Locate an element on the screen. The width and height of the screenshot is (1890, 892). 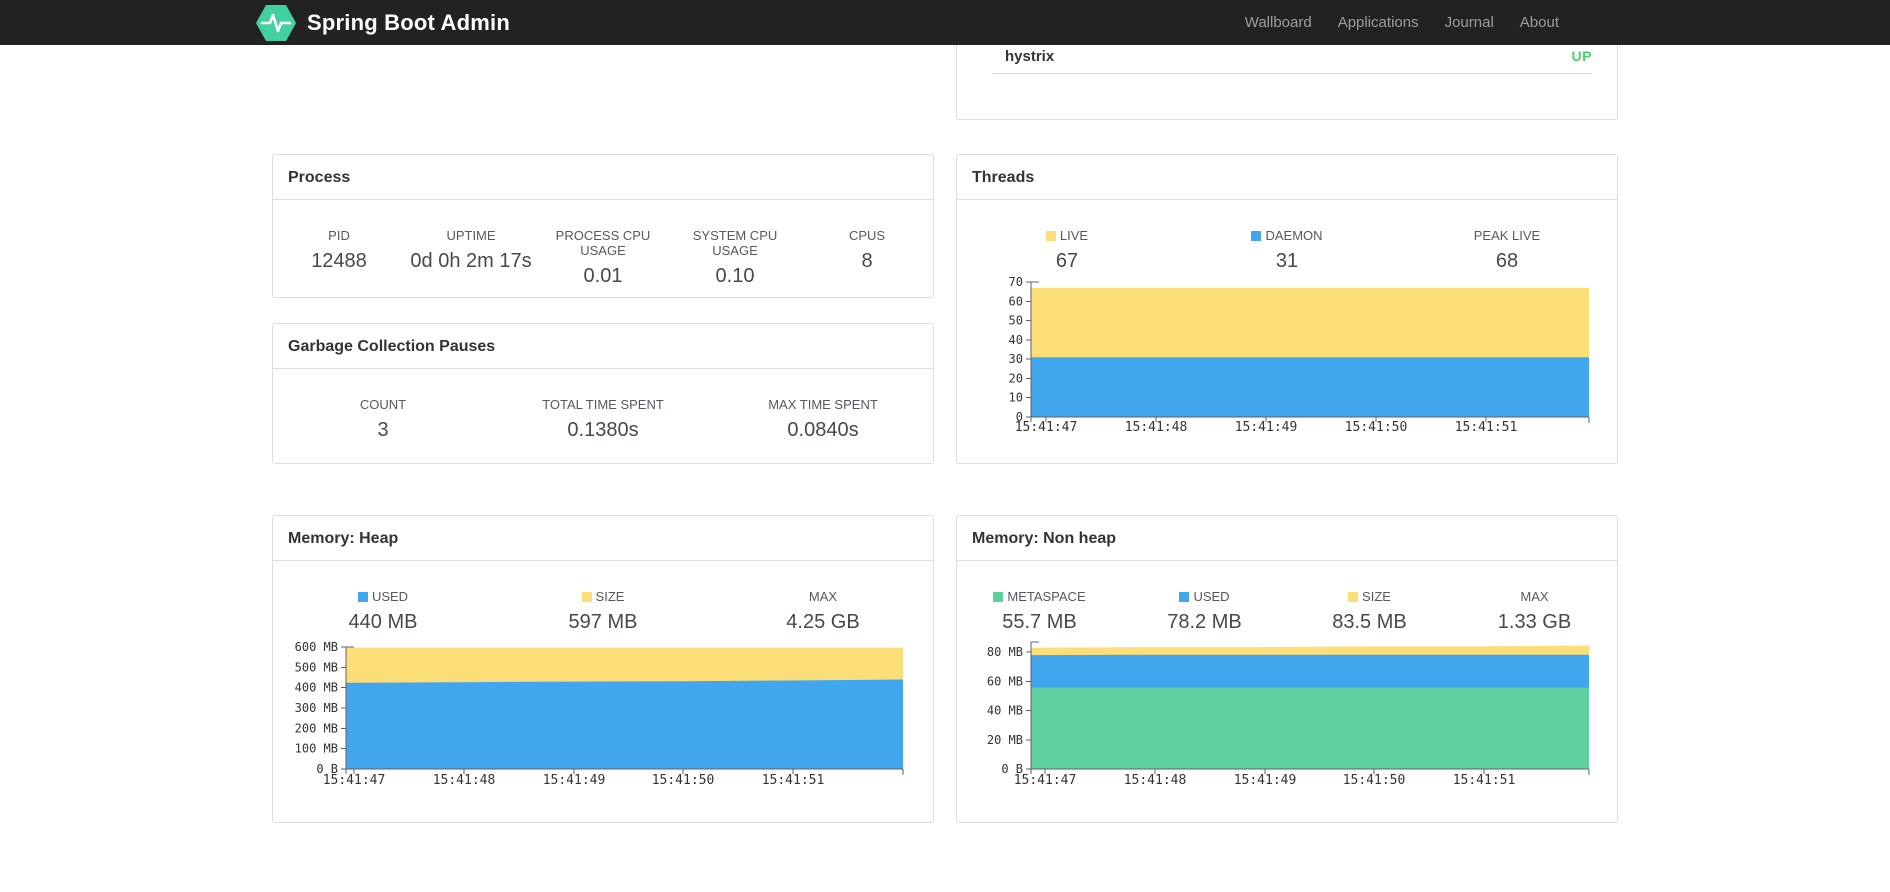
metric: MAX TIME SPENT 0.0840s is located at coordinates (823, 419).